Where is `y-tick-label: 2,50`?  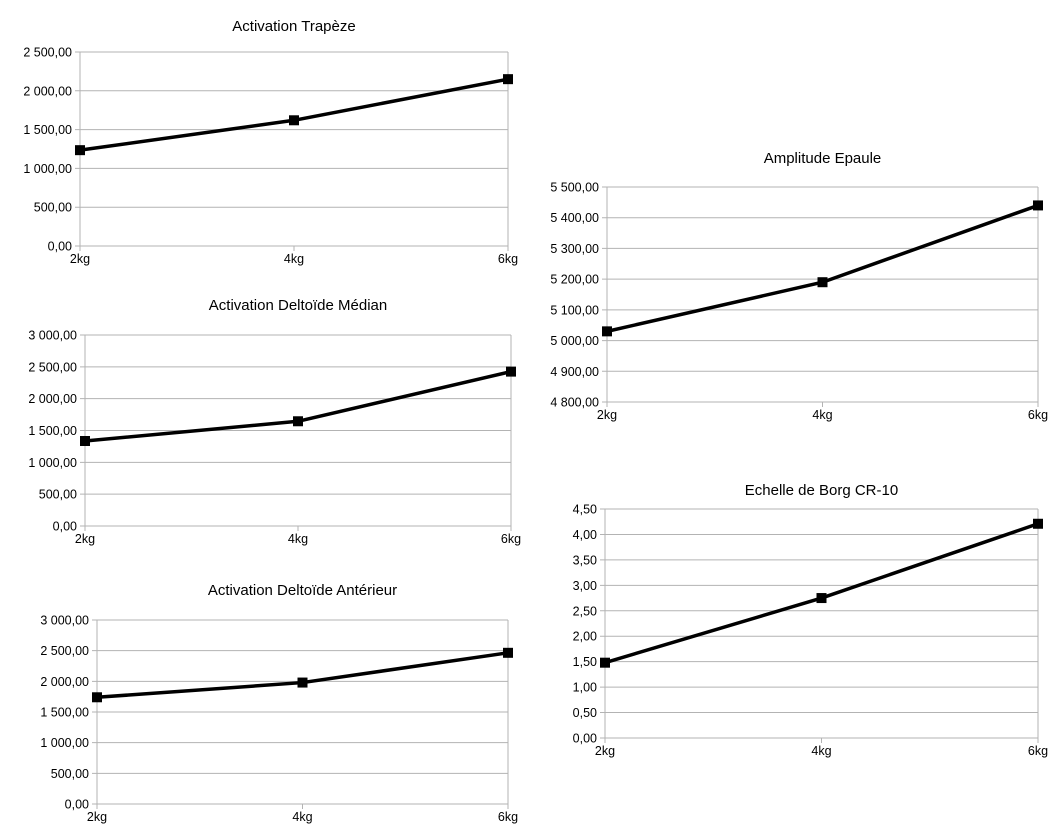
y-tick-label: 2,50 is located at coordinates (585, 611).